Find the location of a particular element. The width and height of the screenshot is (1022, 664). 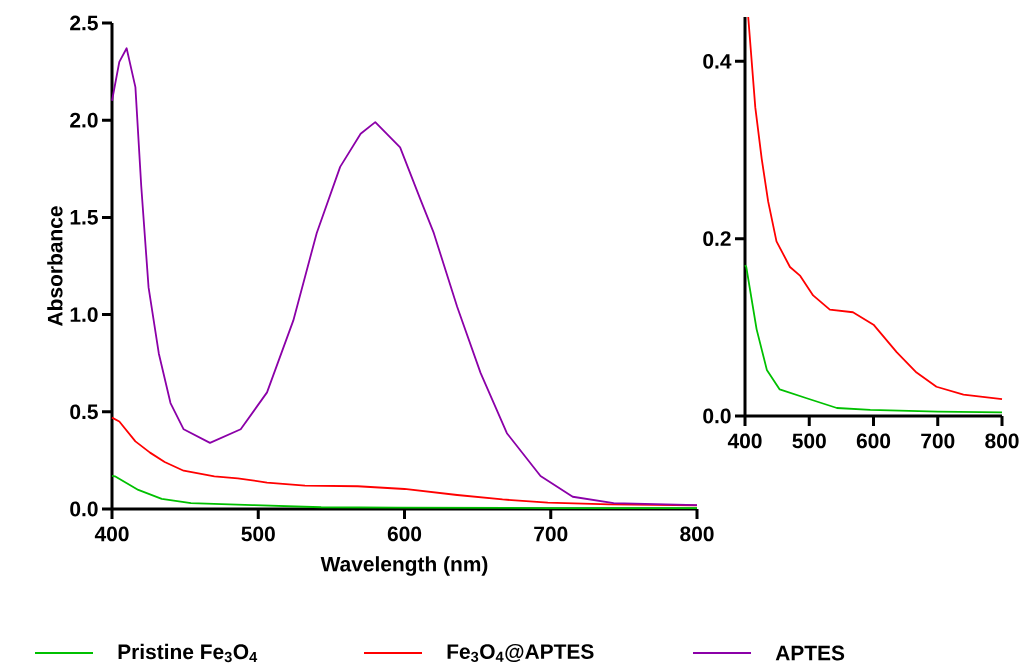

y-tick-label: 2.5 is located at coordinates (84, 23).